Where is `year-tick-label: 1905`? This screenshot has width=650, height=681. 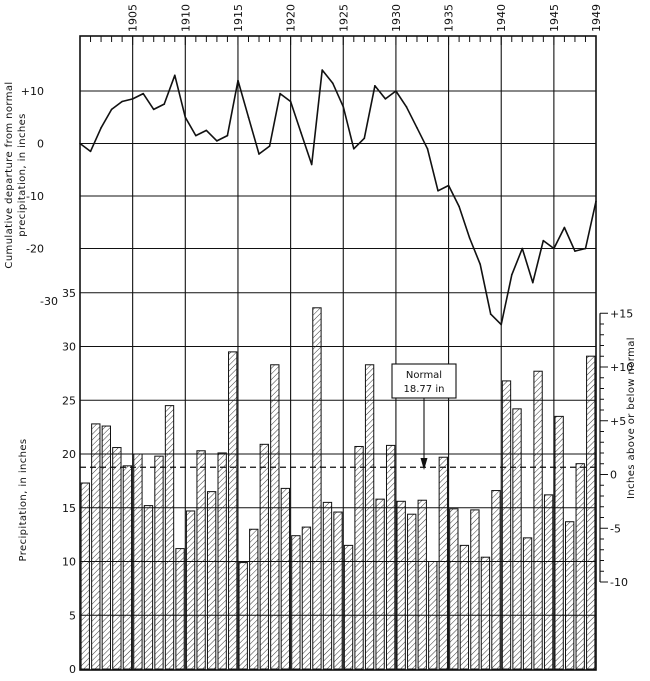 year-tick-label: 1905 is located at coordinates (133, 18).